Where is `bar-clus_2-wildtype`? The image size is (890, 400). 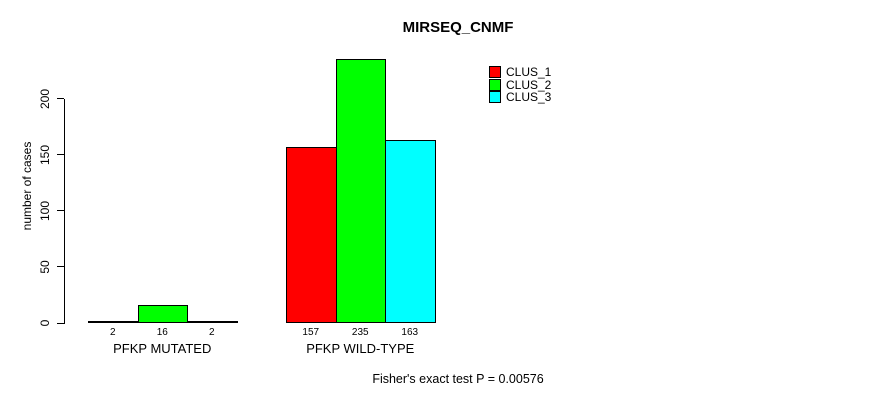
bar-clus_2-wildtype is located at coordinates (360, 191).